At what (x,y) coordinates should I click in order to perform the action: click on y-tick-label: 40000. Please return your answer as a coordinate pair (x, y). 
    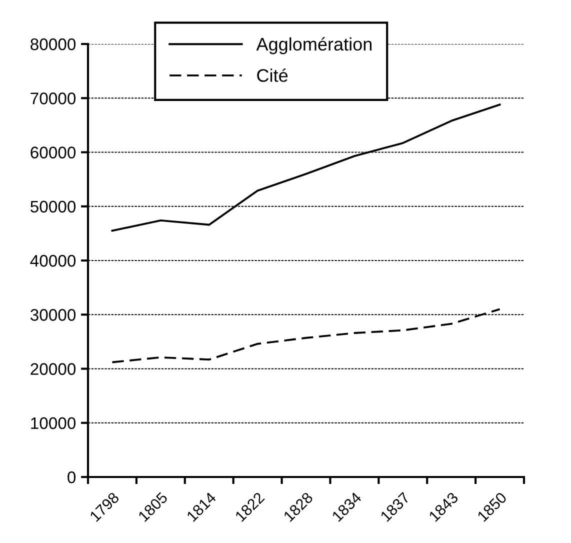
    Looking at the image, I should click on (53, 260).